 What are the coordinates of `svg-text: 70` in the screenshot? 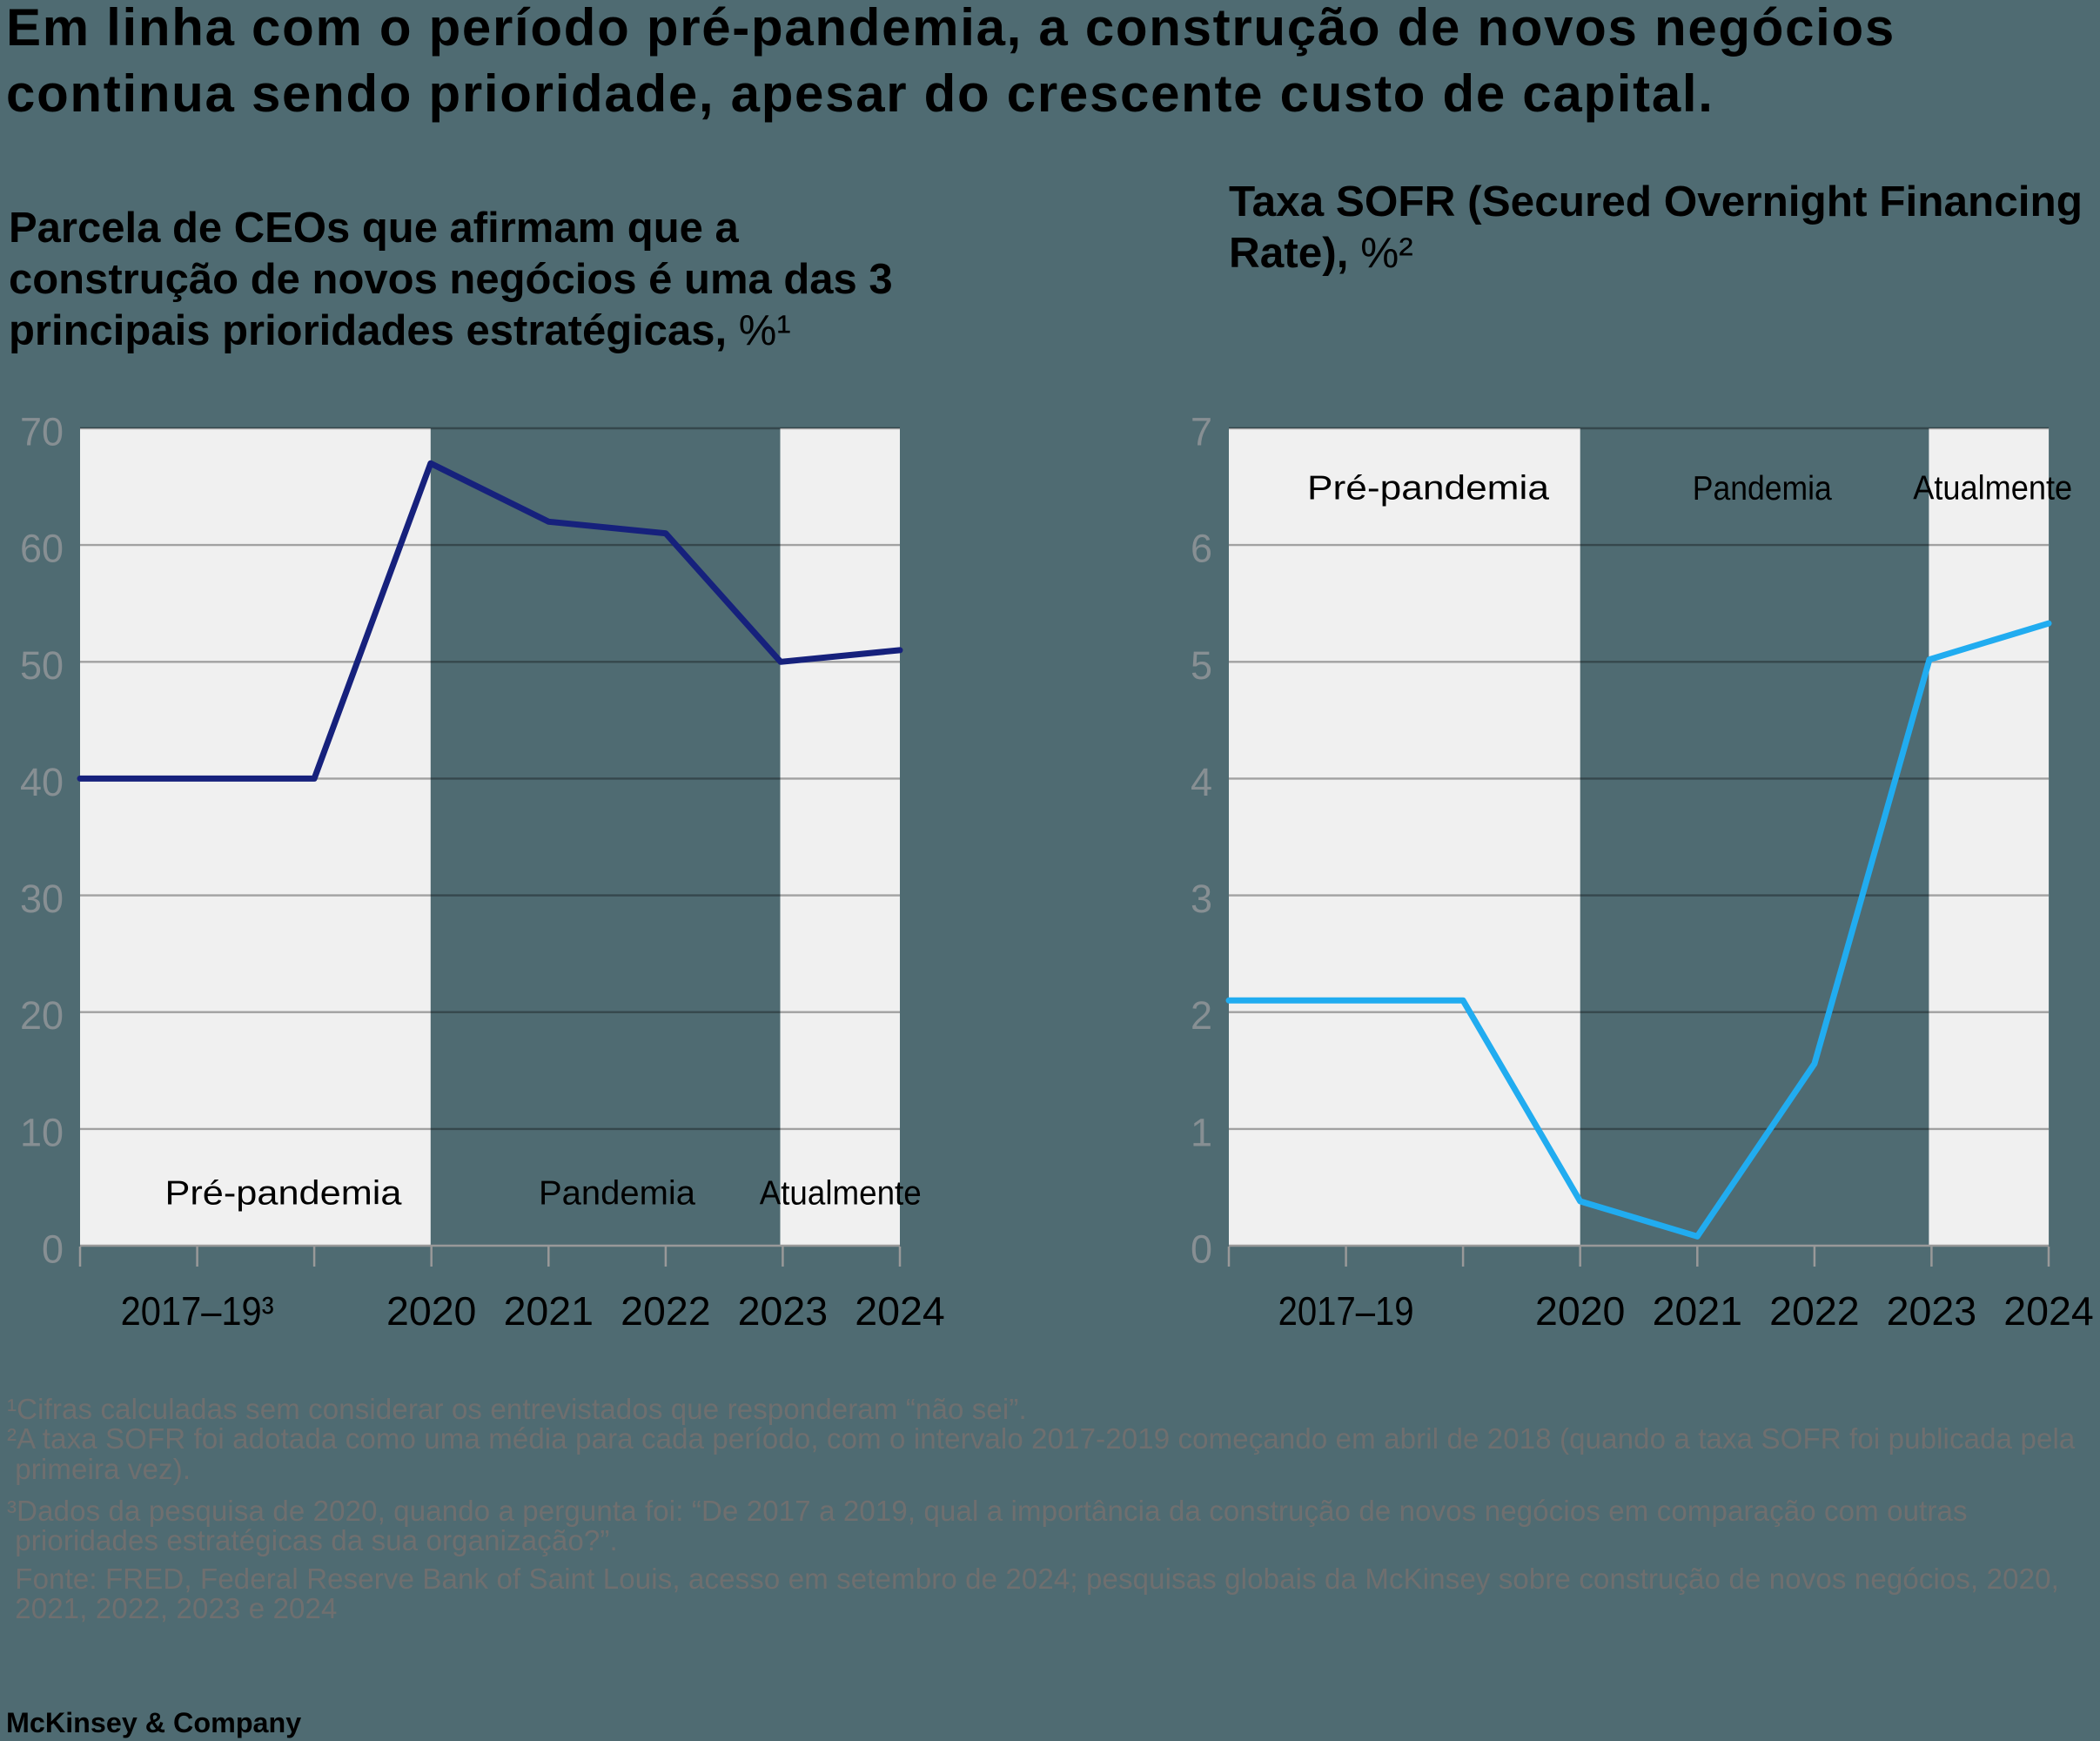 It's located at (42, 432).